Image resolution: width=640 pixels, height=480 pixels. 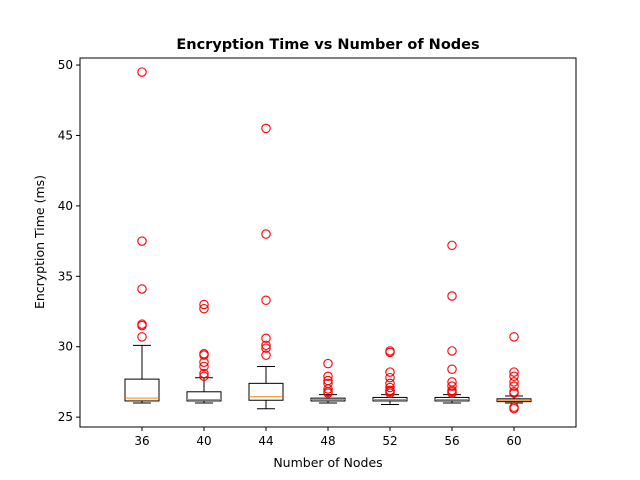 I want to click on y-tick-label: 40, so click(x=65, y=206).